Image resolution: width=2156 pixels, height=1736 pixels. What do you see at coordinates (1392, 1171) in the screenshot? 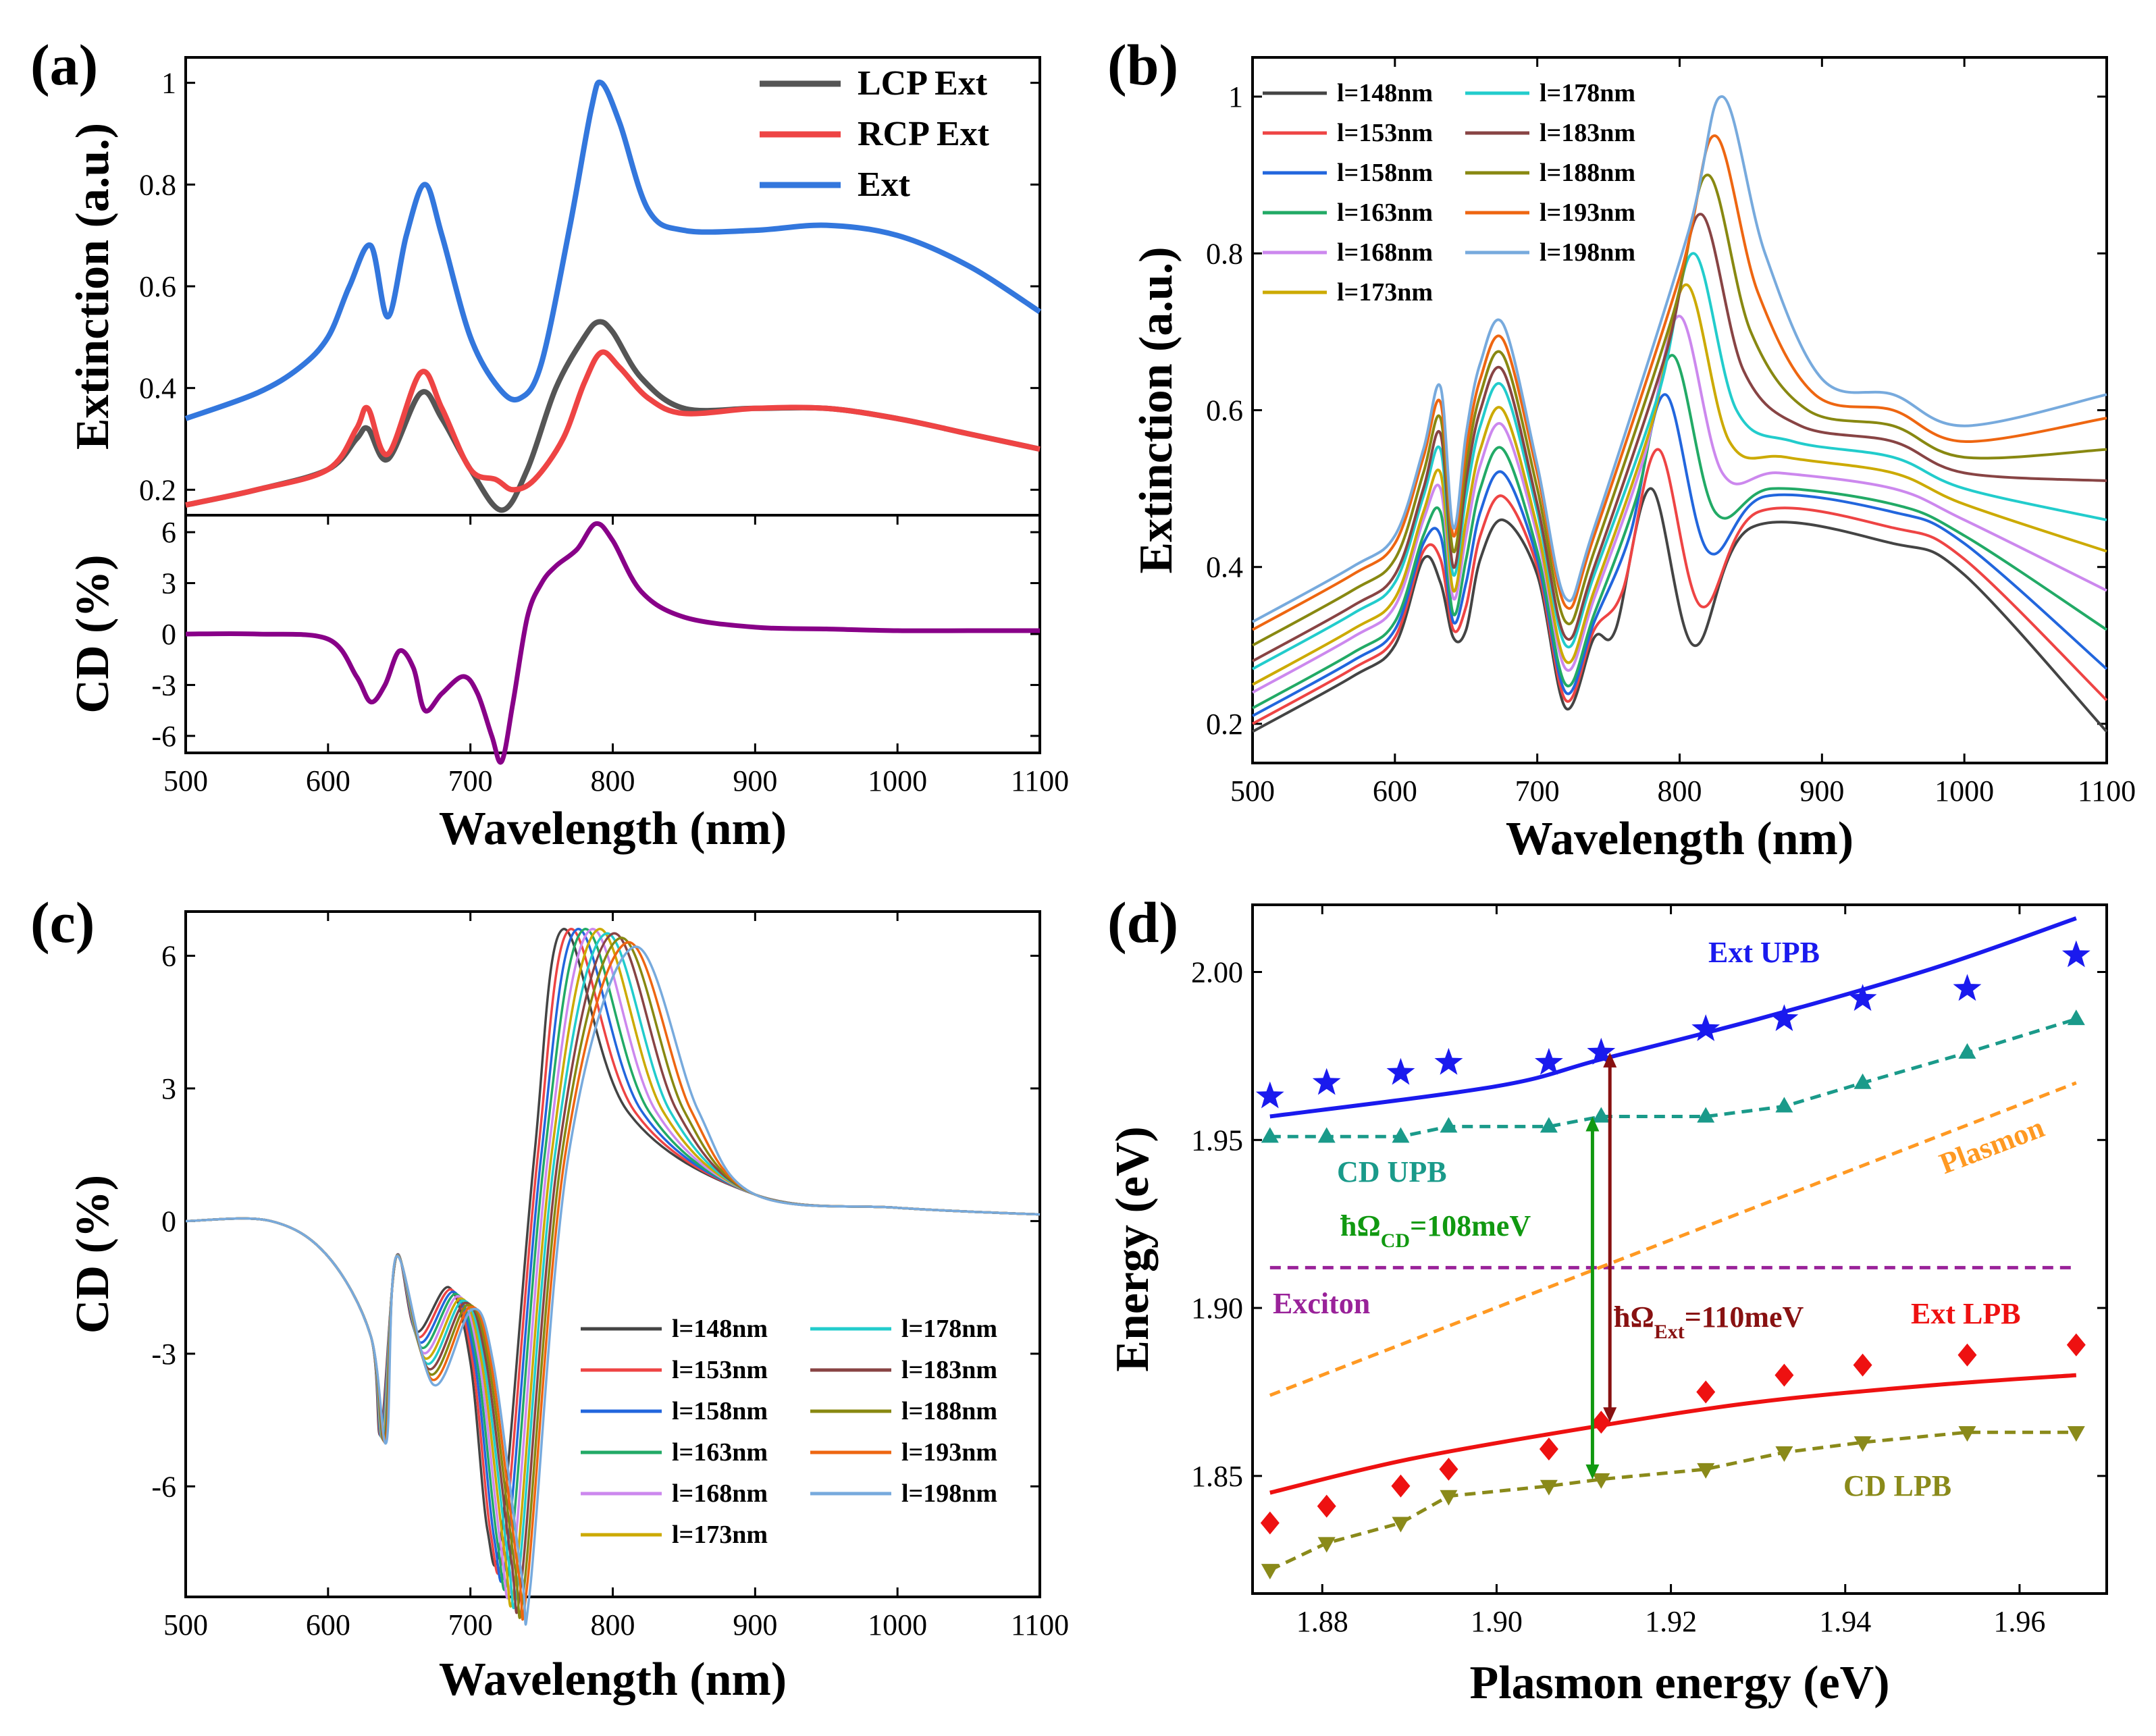
I see `series-label: CD UPB` at bounding box center [1392, 1171].